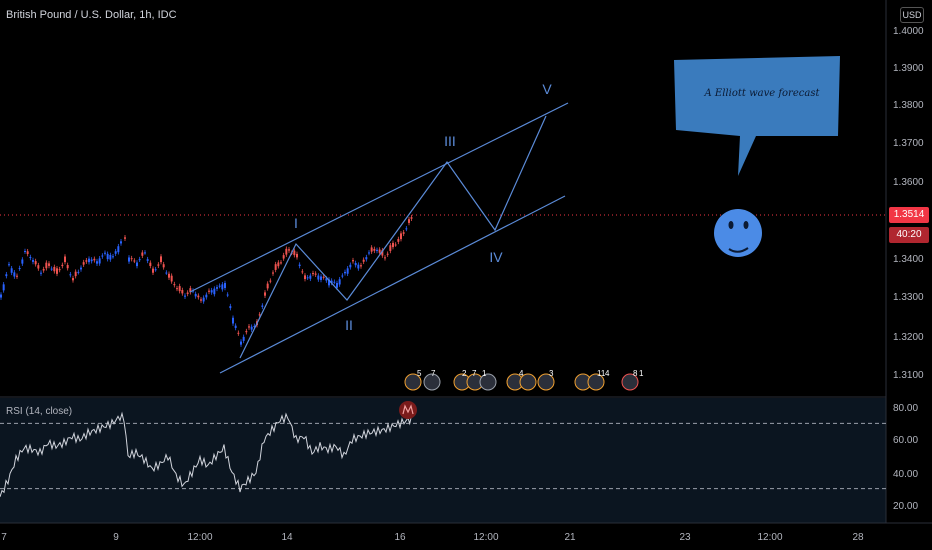  What do you see at coordinates (908, 375) in the screenshot?
I see `price-tick: 1.3100` at bounding box center [908, 375].